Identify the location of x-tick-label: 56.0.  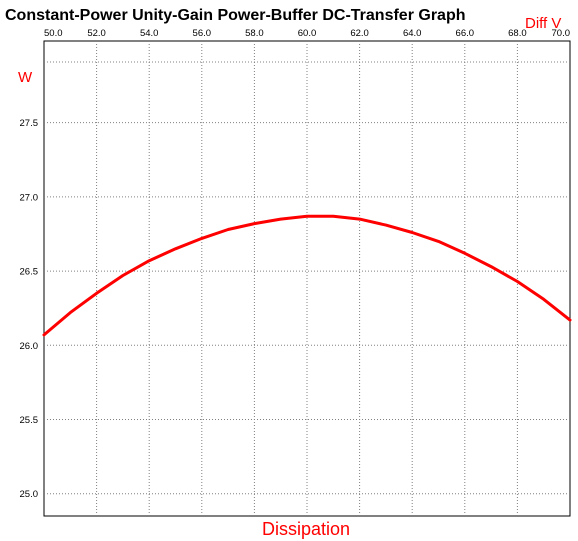
(202, 33).